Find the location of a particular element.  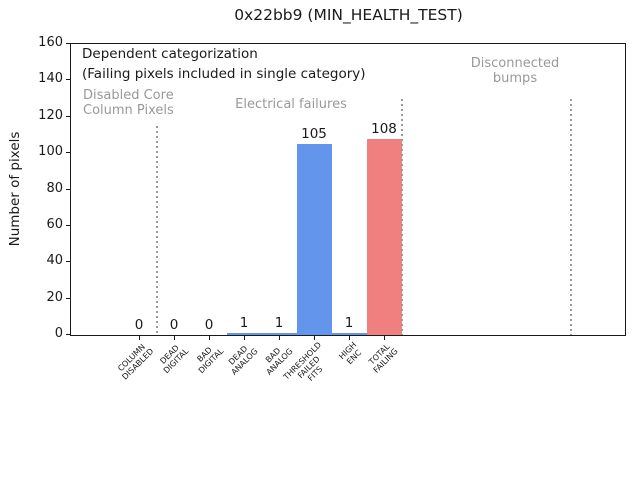

region-label-disconnected-bumps: Disconnected bumps is located at coordinates (515, 71).